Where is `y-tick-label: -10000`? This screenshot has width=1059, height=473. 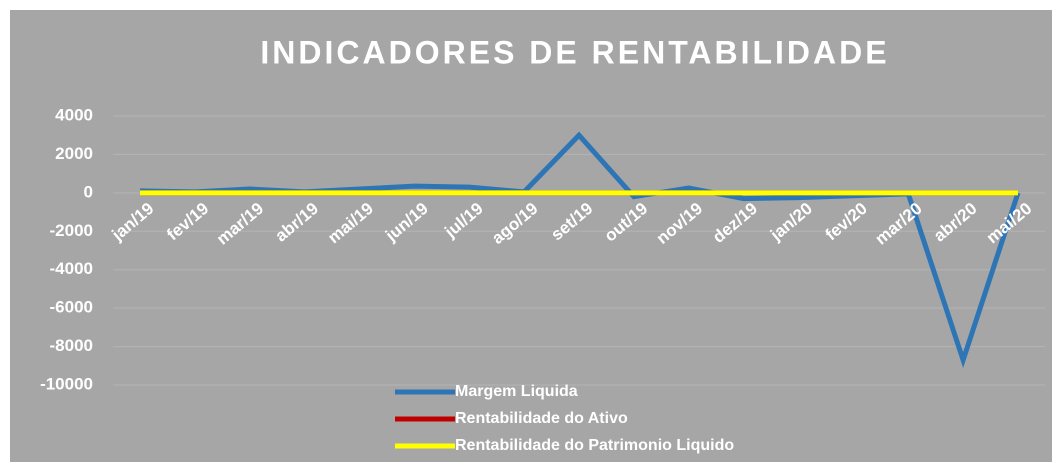
y-tick-label: -10000 is located at coordinates (66, 383).